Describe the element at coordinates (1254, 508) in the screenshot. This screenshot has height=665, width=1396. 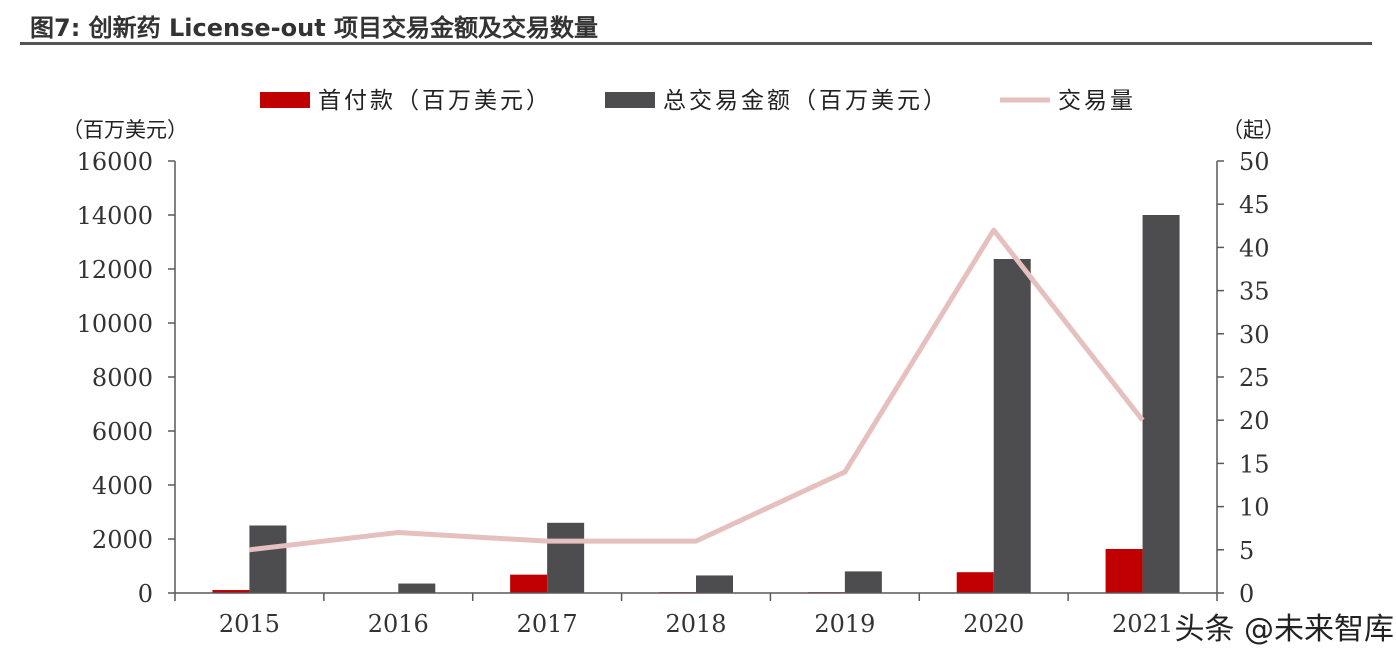
I see `y2-tick-label: 10` at that location.